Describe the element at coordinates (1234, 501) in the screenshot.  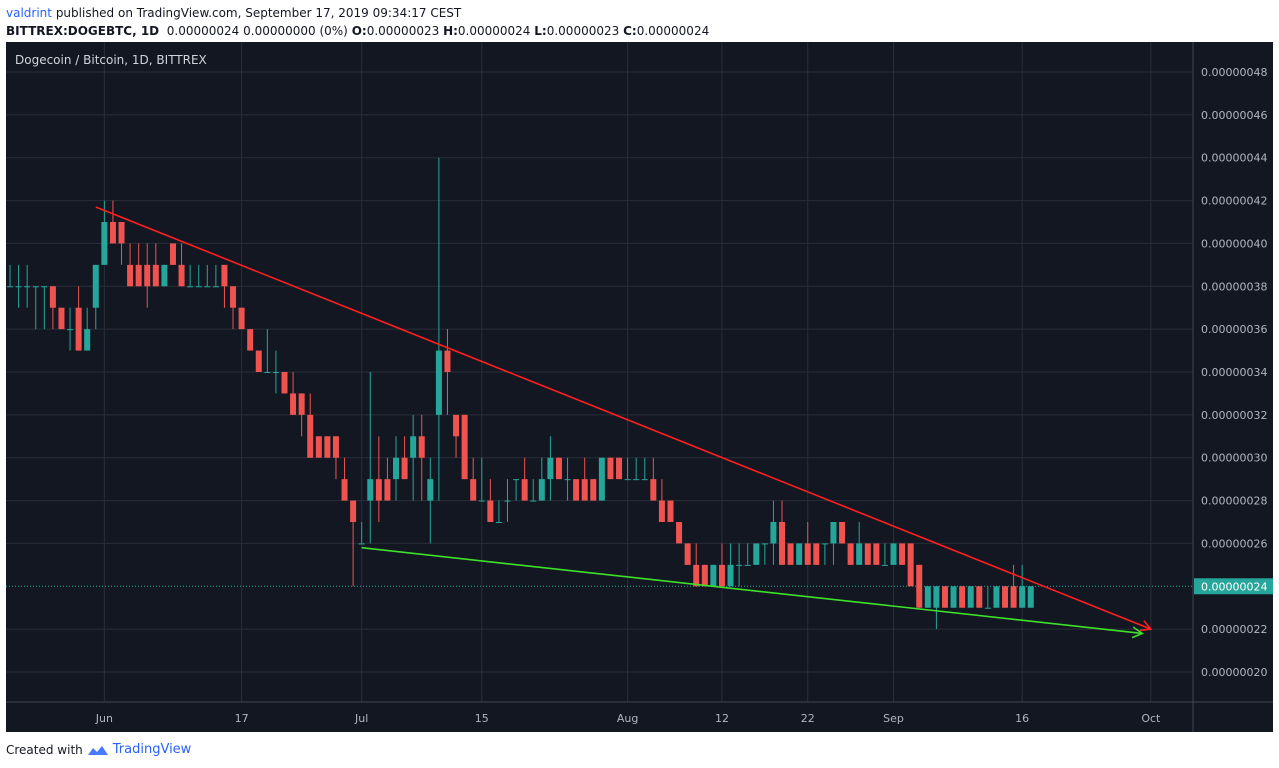
I see `y-tick-label: 0.00000028` at that location.